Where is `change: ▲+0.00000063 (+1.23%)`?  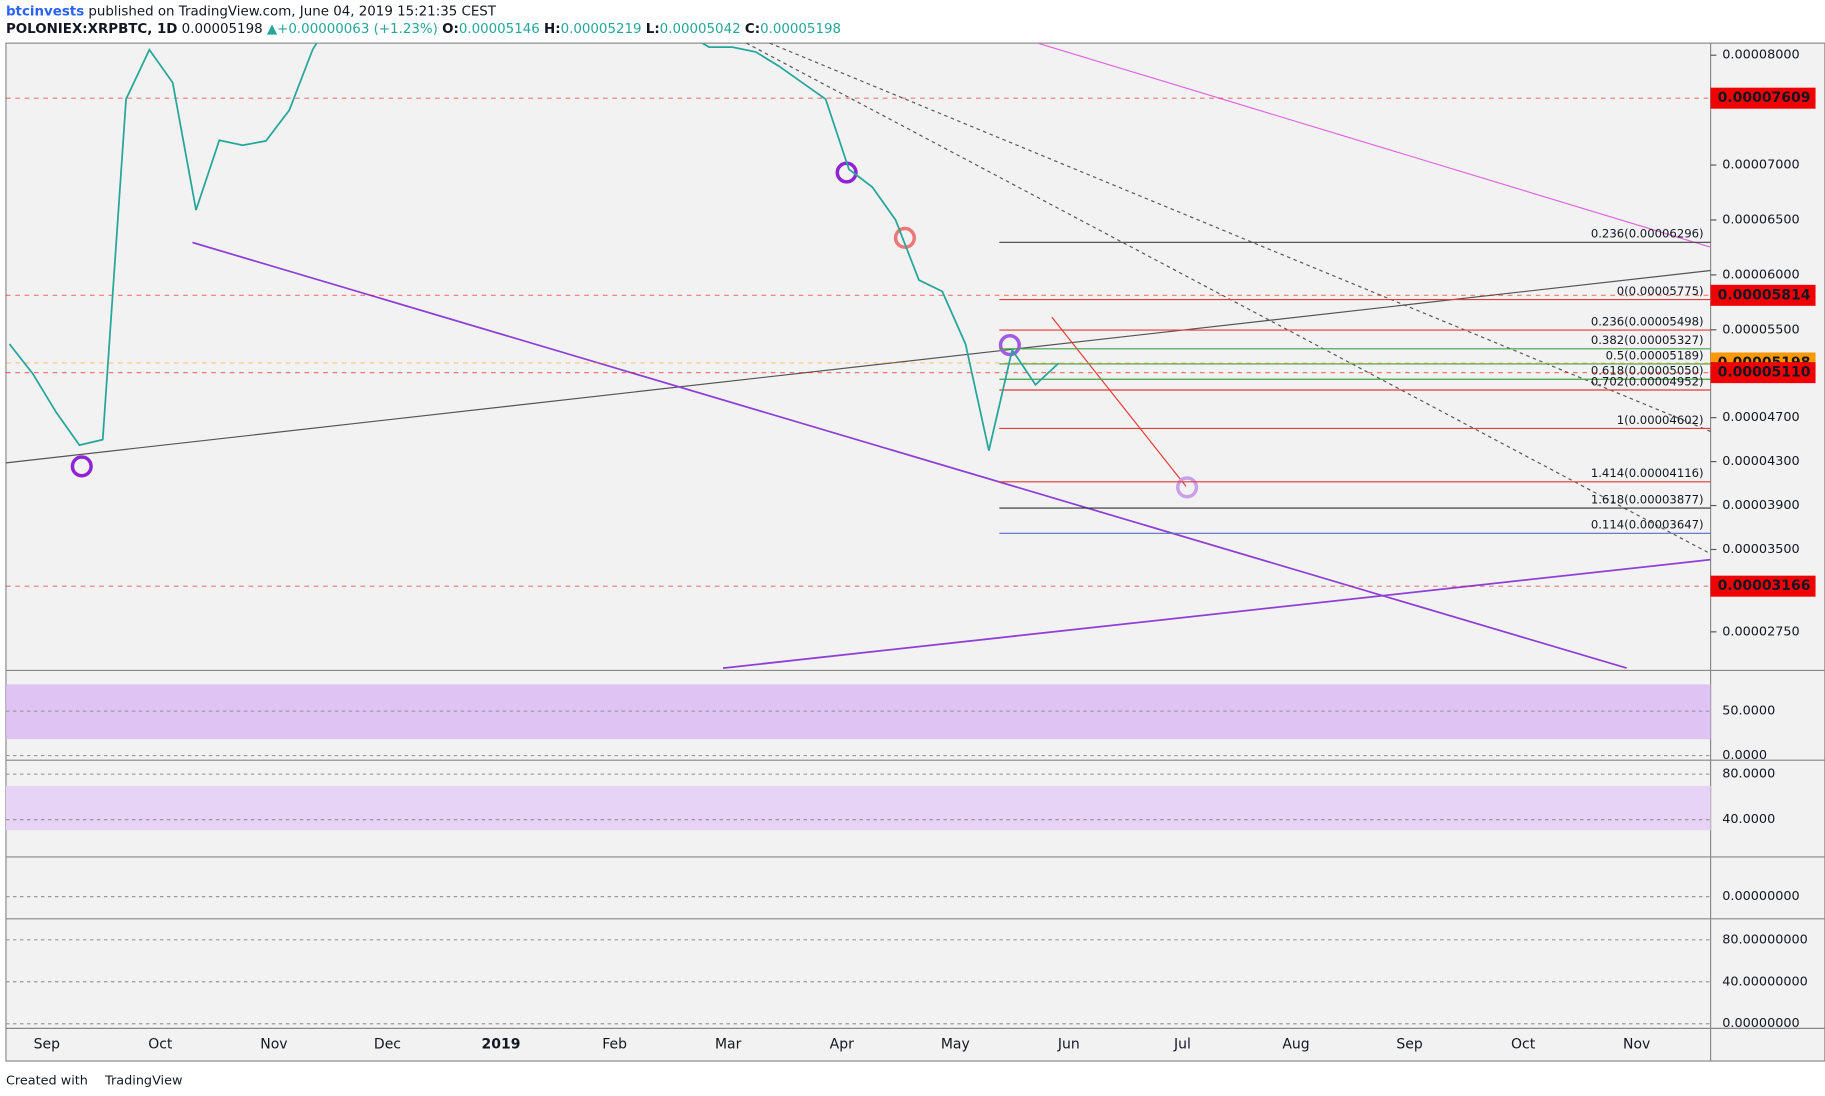
change: ▲+0.00000063 (+1.23%) is located at coordinates (352, 29).